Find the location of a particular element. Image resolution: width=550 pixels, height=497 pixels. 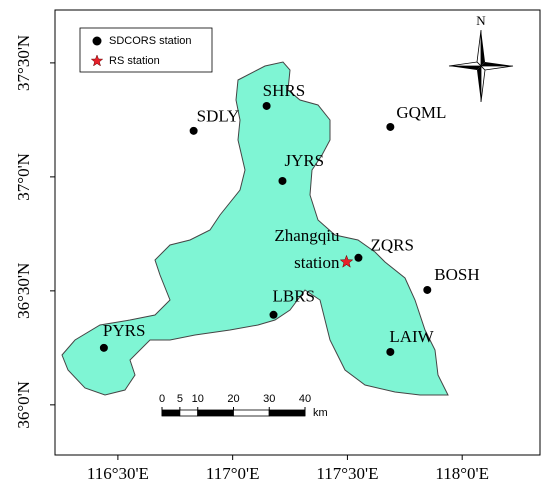

x-tick-label: 117°0'E is located at coordinates (233, 473).